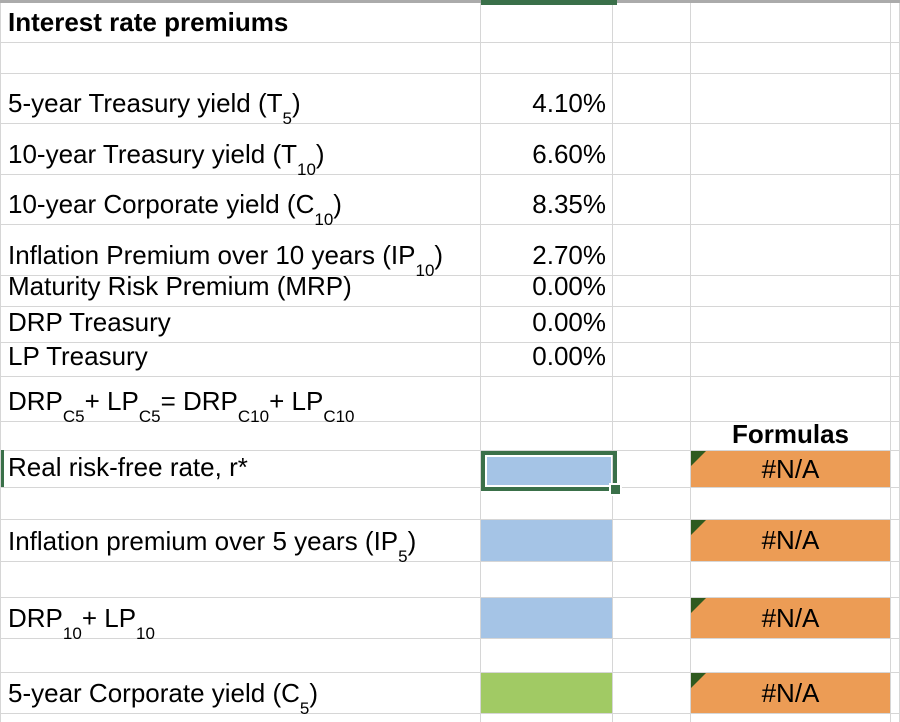 This screenshot has height=722, width=900. Describe the element at coordinates (547, 250) in the screenshot. I see `value-cell: 2.70%` at that location.